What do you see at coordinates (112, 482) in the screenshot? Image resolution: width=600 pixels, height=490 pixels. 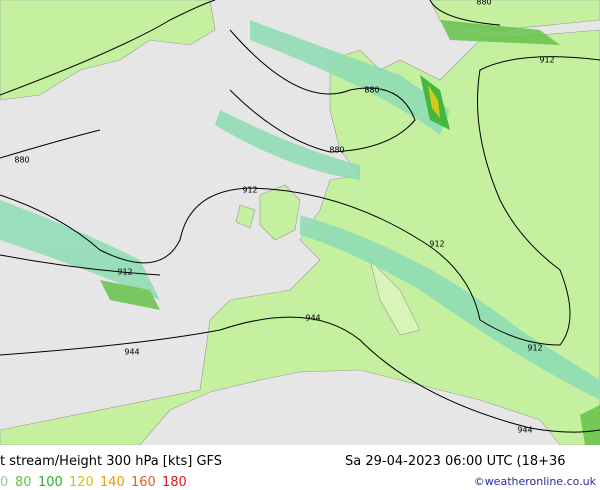 I see `legend-label: 140` at bounding box center [112, 482].